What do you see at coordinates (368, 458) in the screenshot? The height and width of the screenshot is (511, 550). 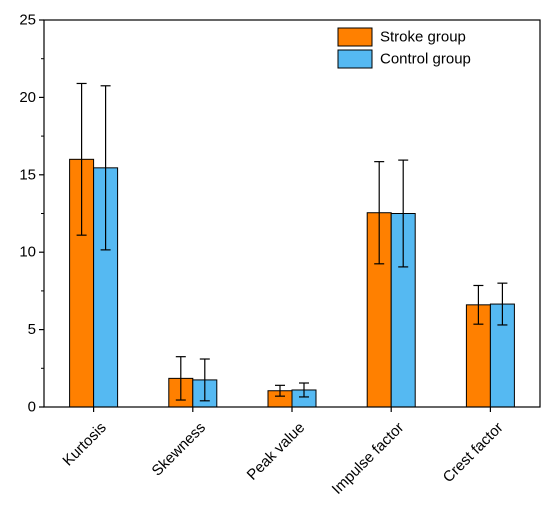 I see `category-label-3: Impulse factor` at bounding box center [368, 458].